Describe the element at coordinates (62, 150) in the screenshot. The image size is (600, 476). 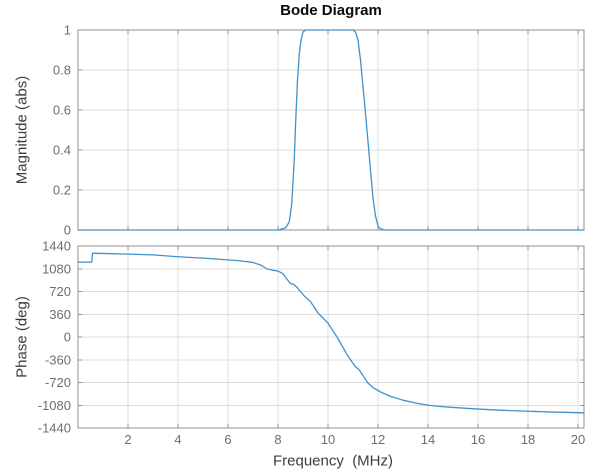
I see `y-tick-label: 0.4` at that location.